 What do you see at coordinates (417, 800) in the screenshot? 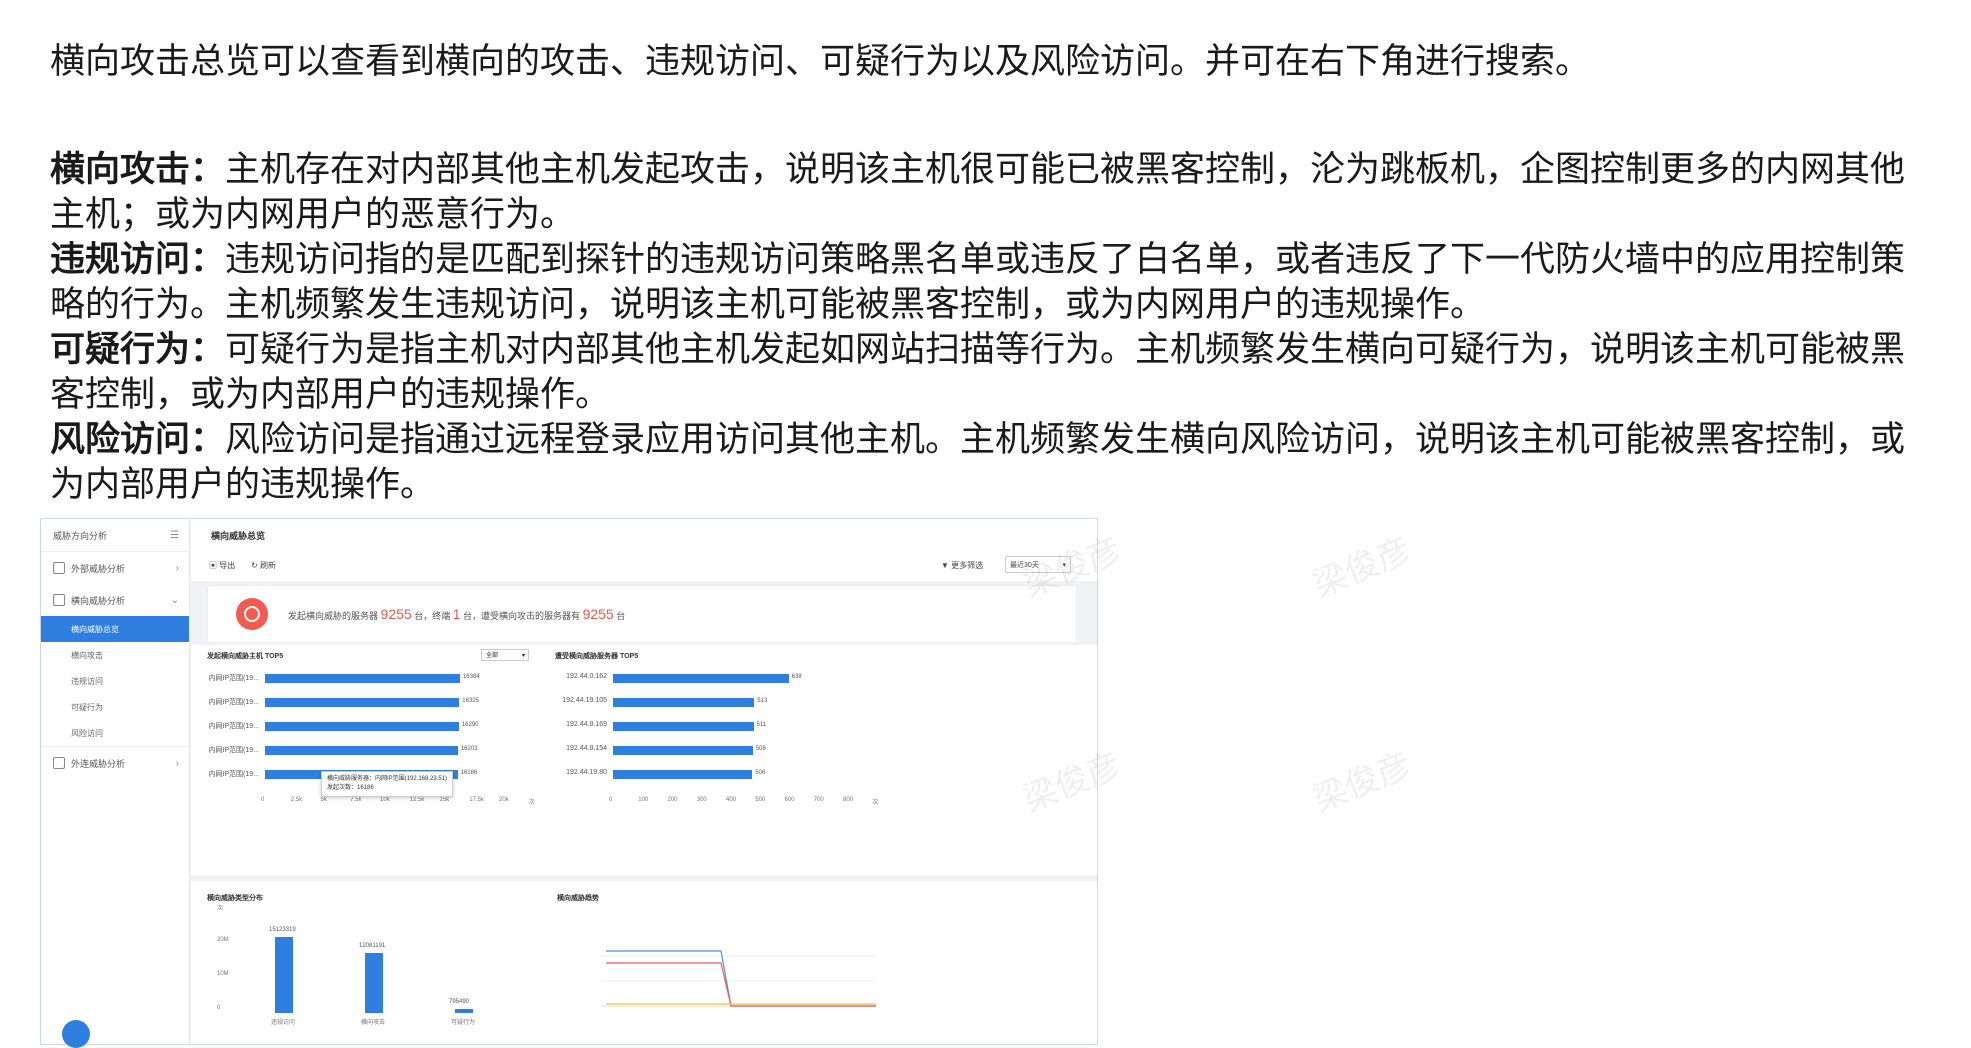
I see `axis-tick-label: 12.5k` at bounding box center [417, 800].